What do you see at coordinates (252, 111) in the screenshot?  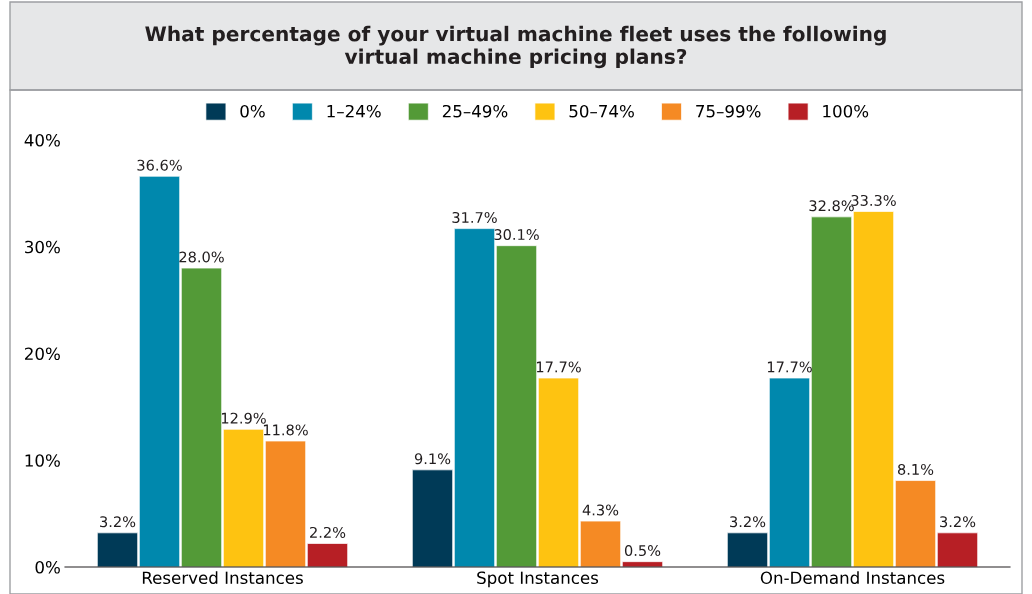 I see `legend-label: 0%` at bounding box center [252, 111].